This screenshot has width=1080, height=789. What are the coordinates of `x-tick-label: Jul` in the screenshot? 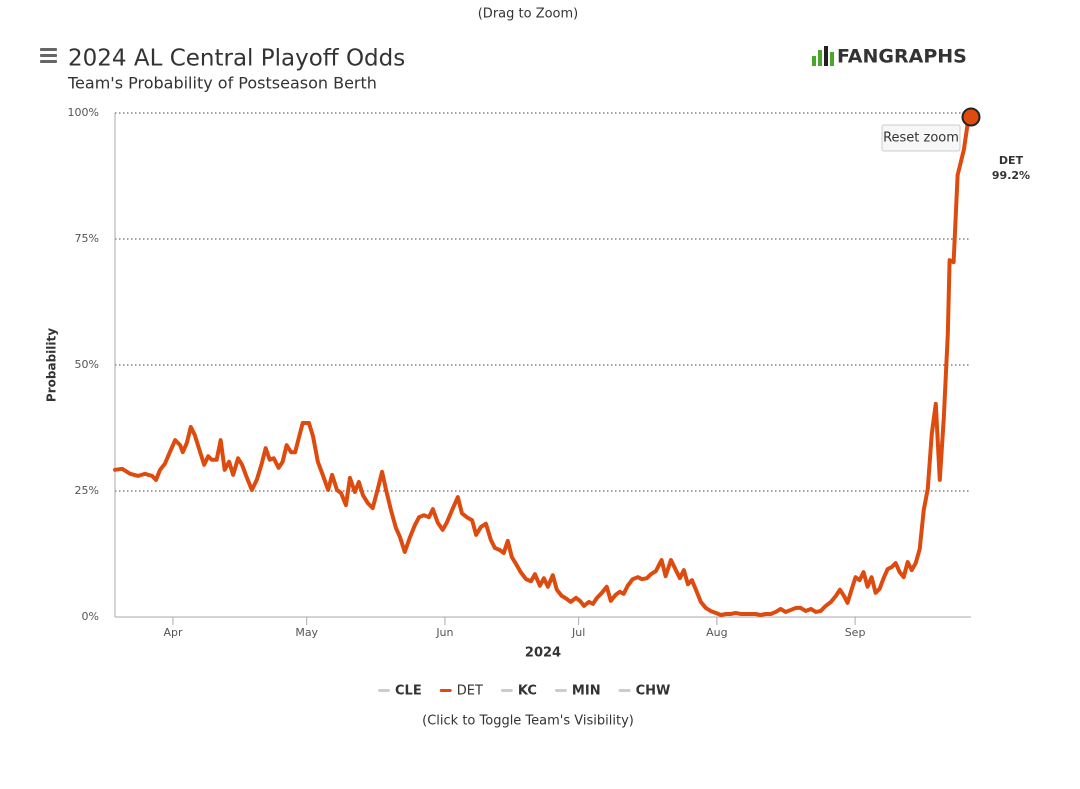 It's located at (578, 632).